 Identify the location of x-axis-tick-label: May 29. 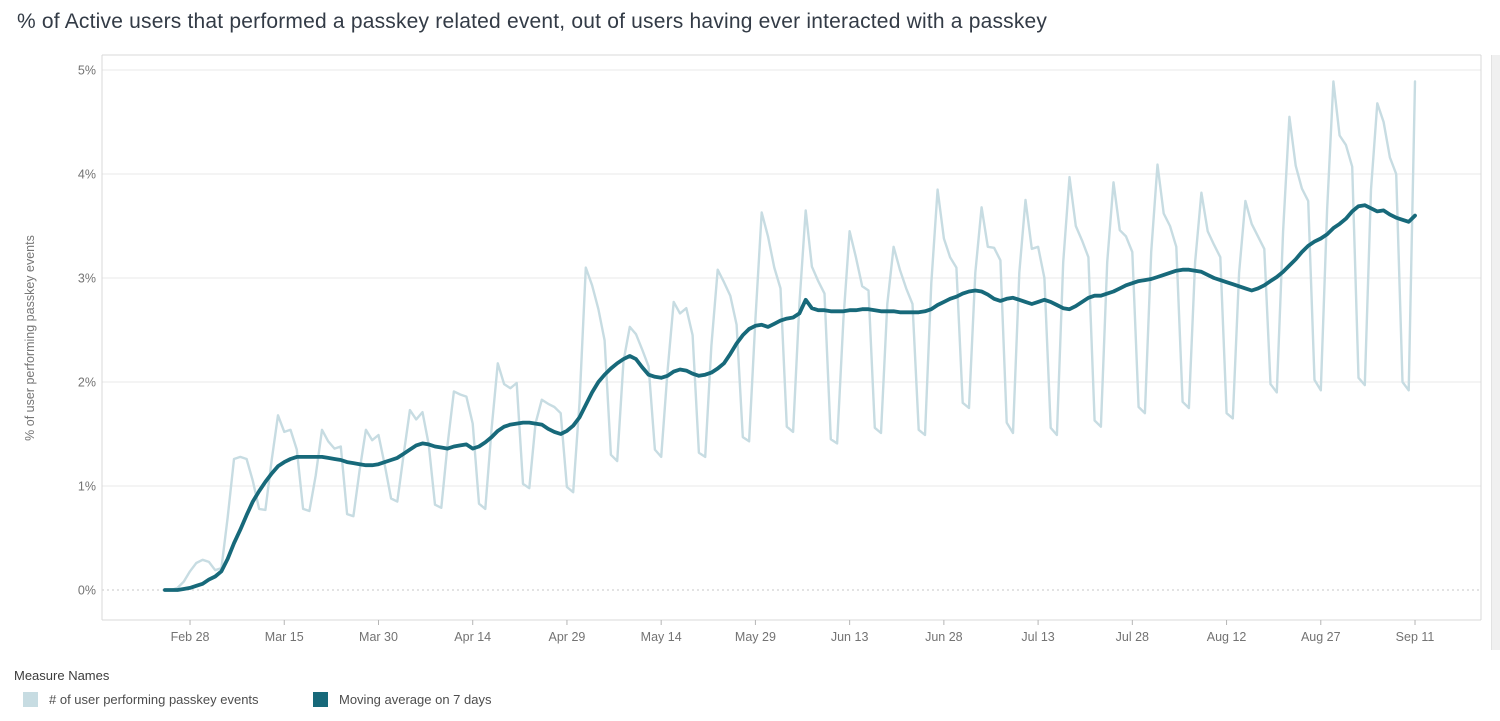
(755, 637).